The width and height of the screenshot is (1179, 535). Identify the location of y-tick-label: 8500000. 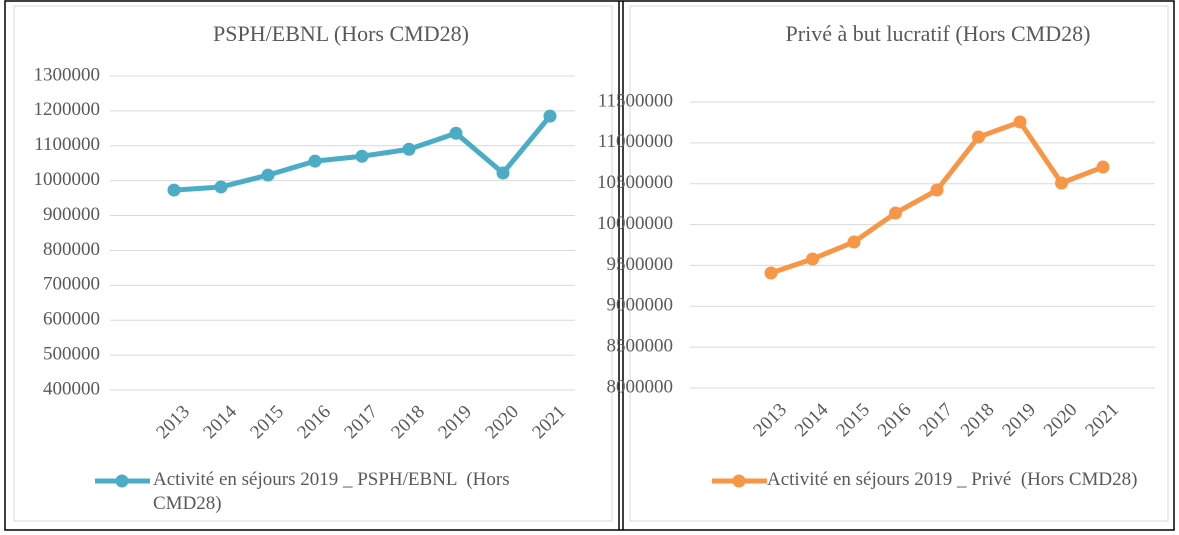
(640, 346).